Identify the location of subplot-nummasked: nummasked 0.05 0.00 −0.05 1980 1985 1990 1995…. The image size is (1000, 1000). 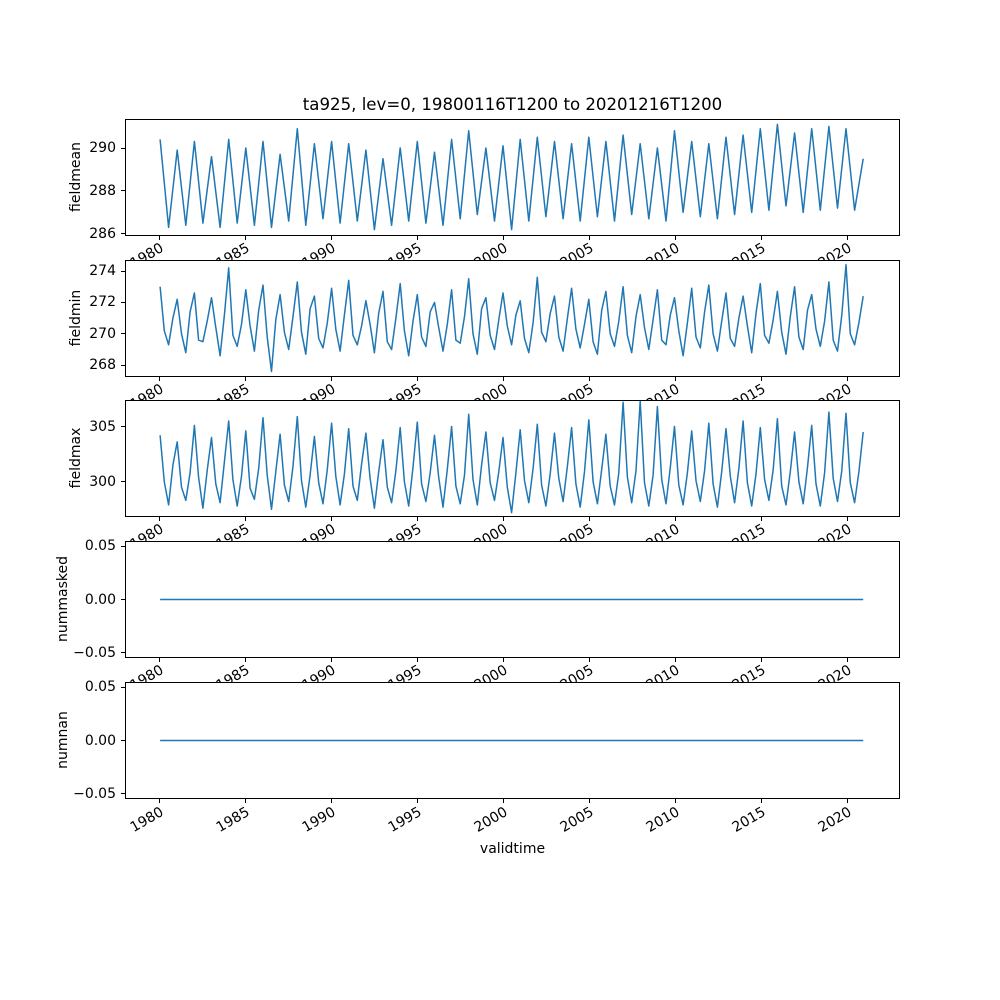
(500, 610).